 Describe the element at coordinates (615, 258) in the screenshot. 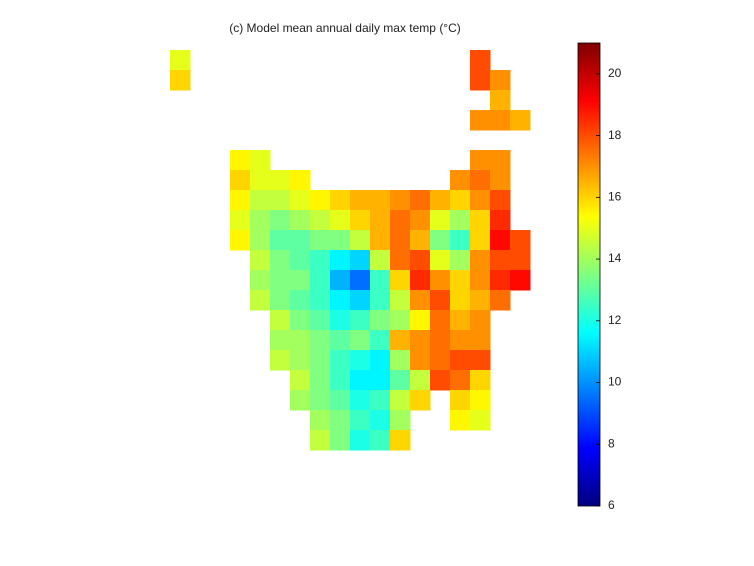

I see `colorbar-tick-label: 14` at that location.